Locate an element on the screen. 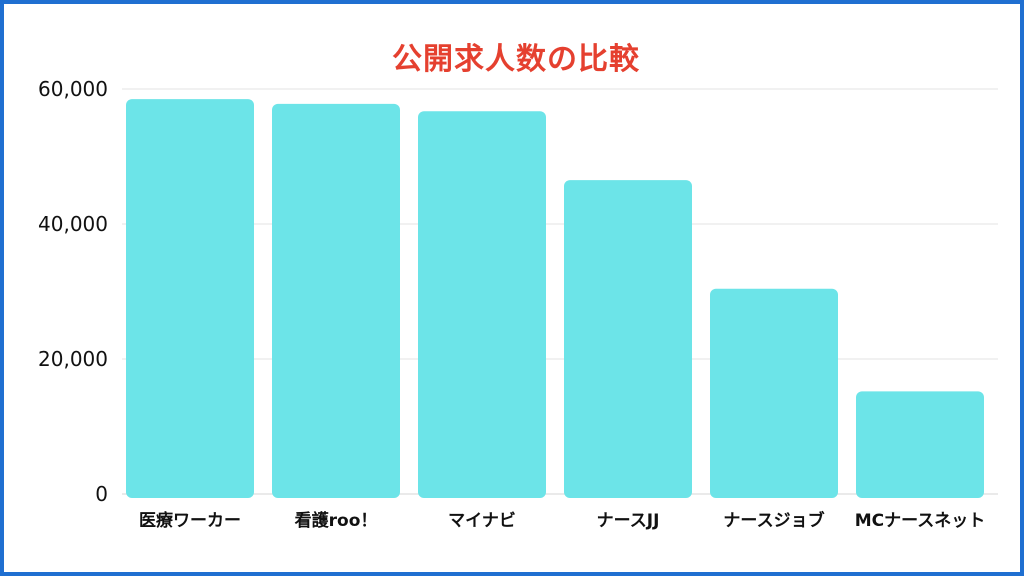 The width and height of the screenshot is (1024, 576). y-tick-label: 20,000 is located at coordinates (73, 359).